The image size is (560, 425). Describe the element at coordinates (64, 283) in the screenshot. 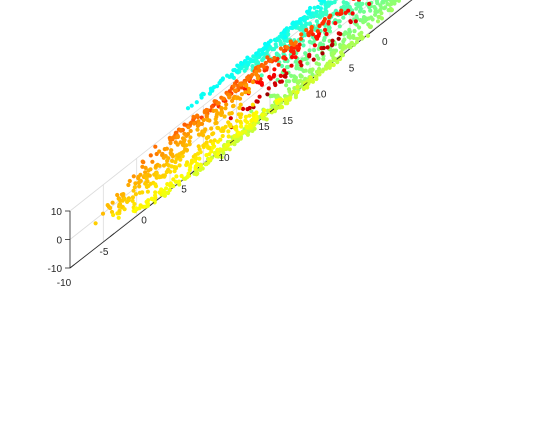

I see `x-tick-label: -10` at that location.